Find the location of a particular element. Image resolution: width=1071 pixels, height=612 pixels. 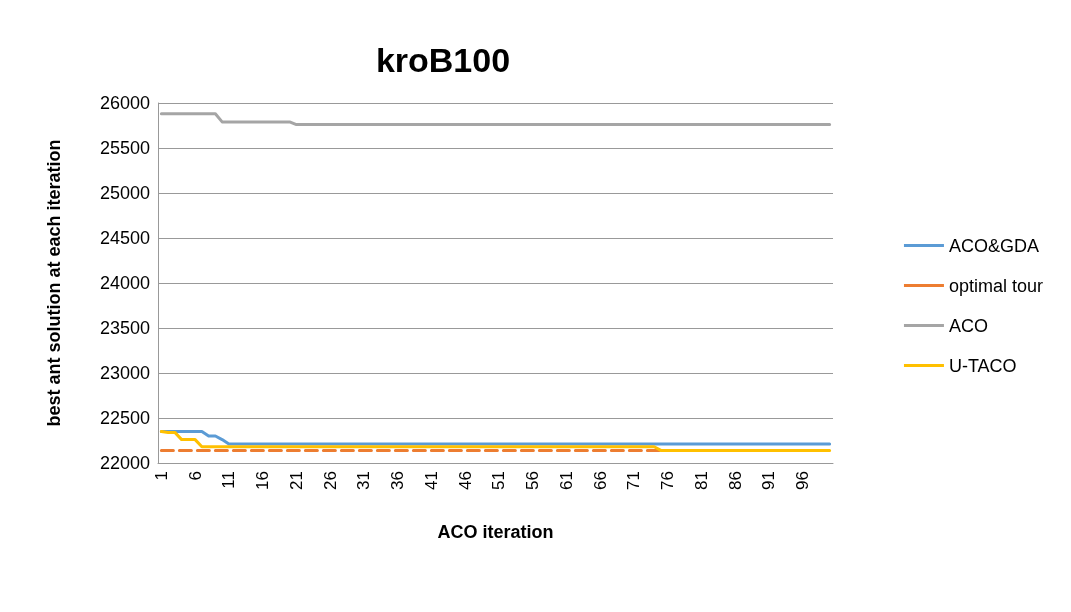

x-tick-label: 26 is located at coordinates (330, 480).